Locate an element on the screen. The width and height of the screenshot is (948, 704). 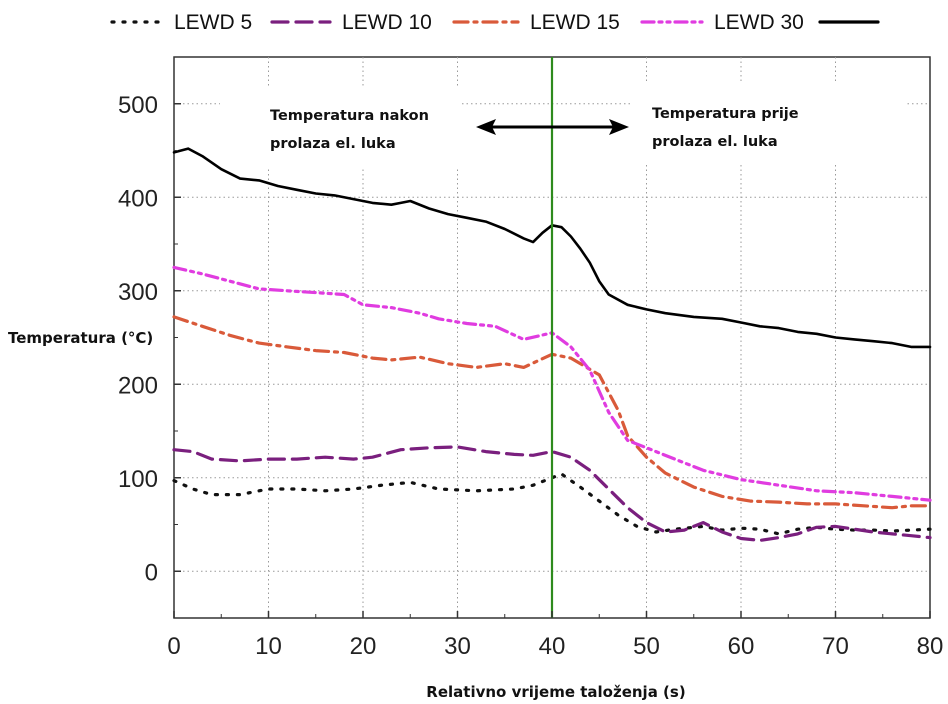
x-tick-label: 10 is located at coordinates (268, 646).